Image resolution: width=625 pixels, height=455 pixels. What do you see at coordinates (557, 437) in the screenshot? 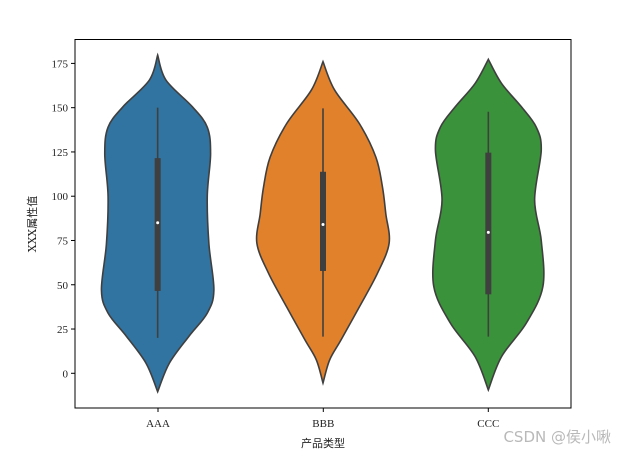
I see `watermark: CSDN @侯小啾` at bounding box center [557, 437].